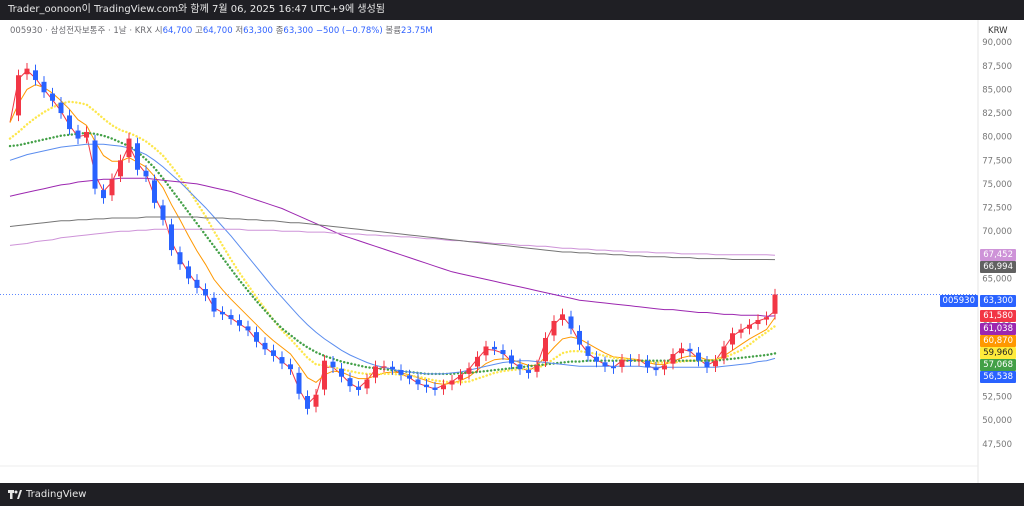 This screenshot has width=1024, height=506. Describe the element at coordinates (298, 31) in the screenshot. I see `close-value: 63,300` at that location.